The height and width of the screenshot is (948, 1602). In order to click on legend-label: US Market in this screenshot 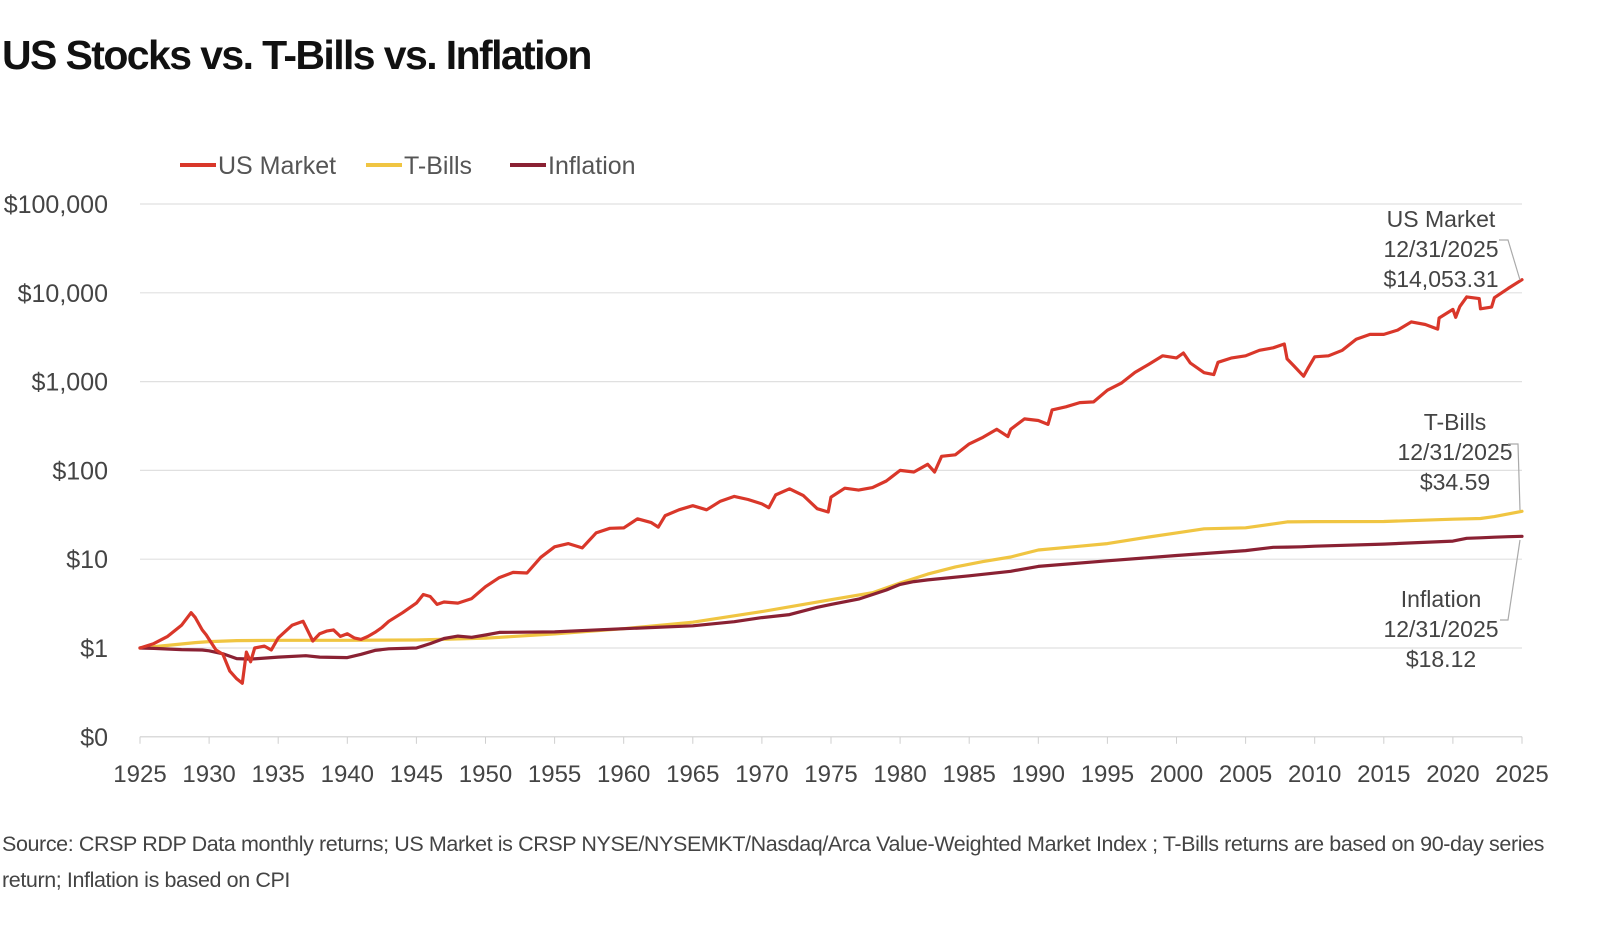, I will do `click(277, 166)`.